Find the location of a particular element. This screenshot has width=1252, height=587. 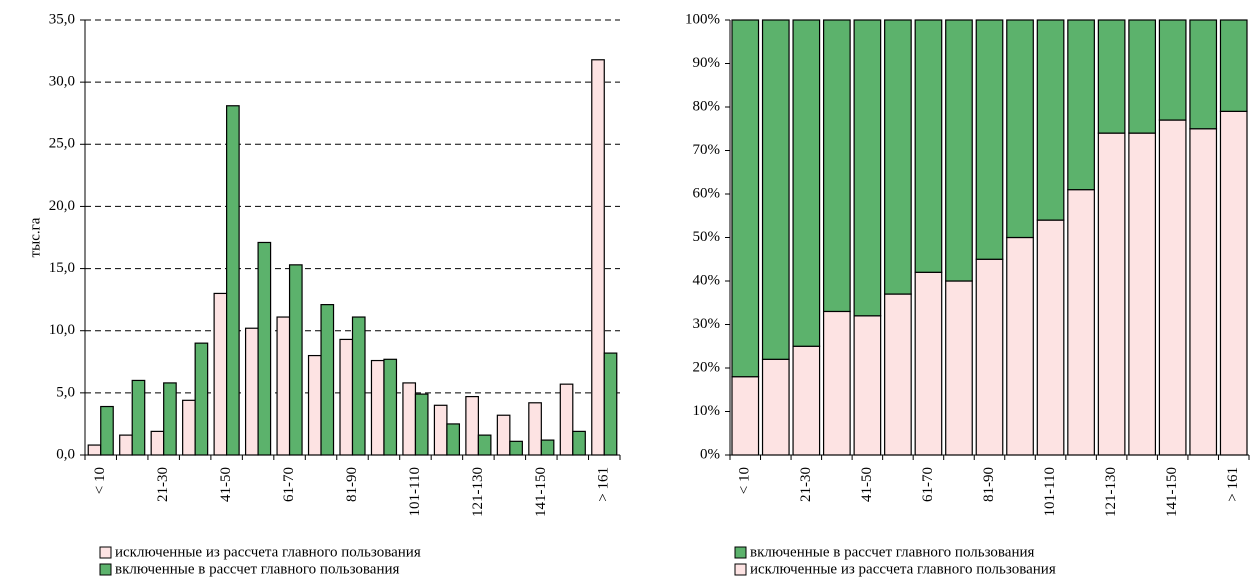

y-tick-label: 80% is located at coordinates (707, 106).